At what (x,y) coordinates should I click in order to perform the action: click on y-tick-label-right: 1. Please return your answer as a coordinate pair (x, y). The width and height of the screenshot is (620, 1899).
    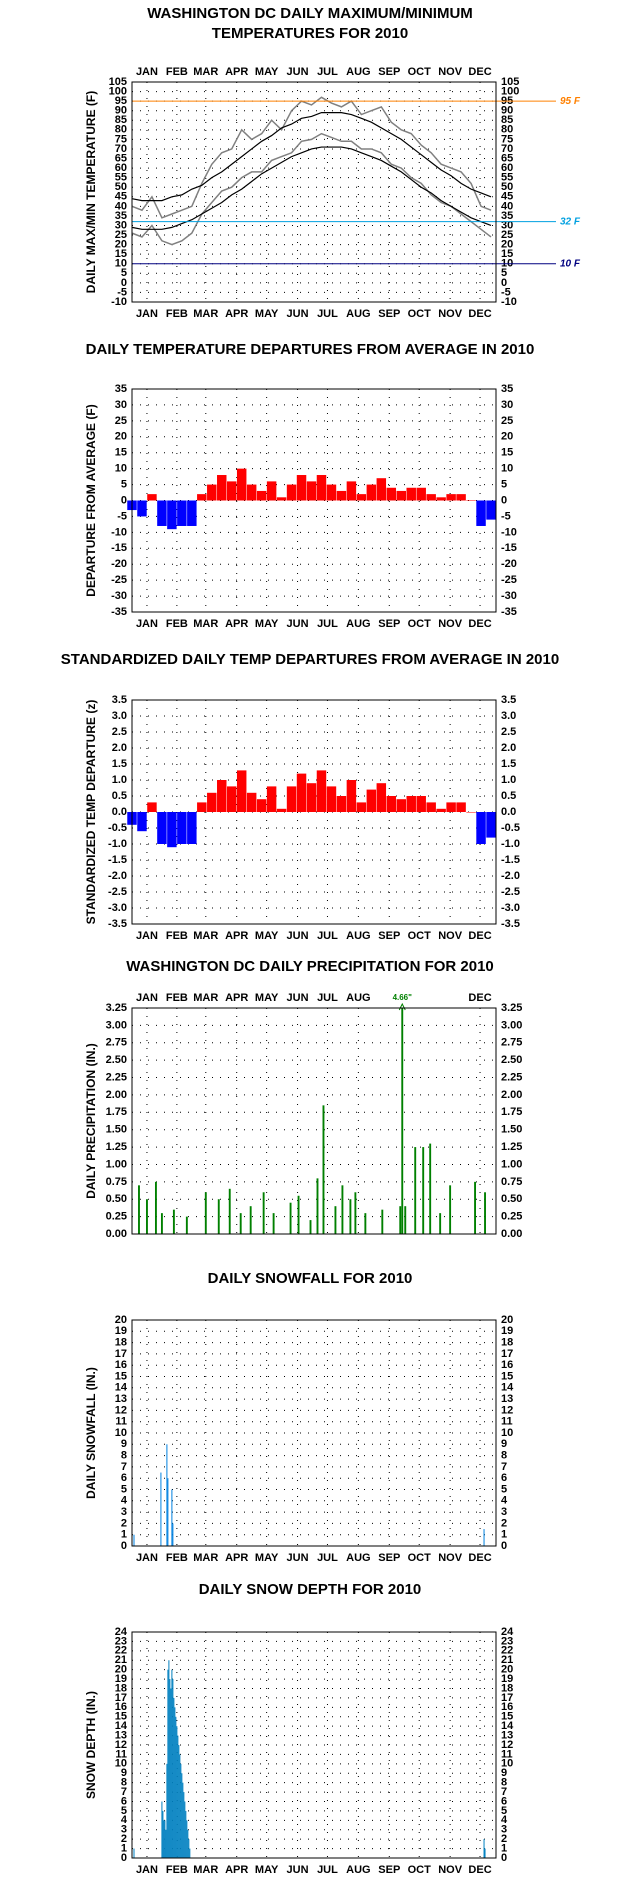
    Looking at the image, I should click on (504, 1848).